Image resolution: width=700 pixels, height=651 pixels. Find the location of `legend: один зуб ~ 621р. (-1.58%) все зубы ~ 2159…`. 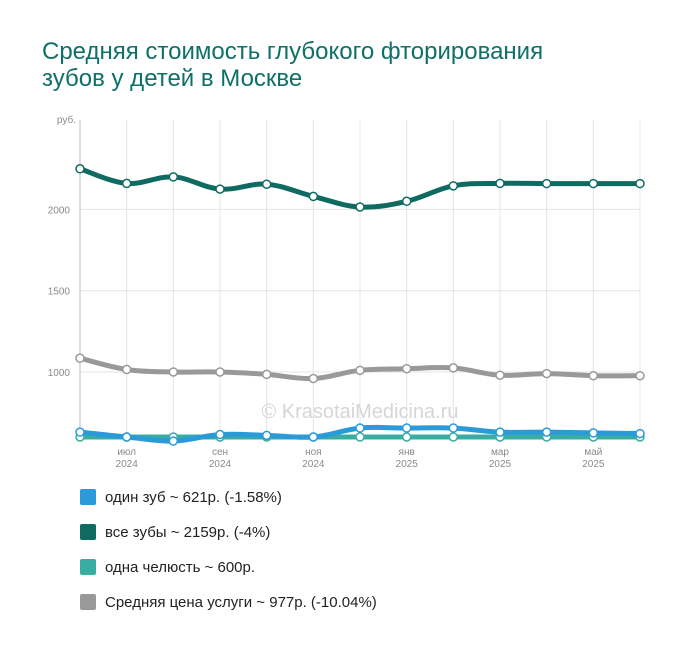

legend: один зуб ~ 621р. (-1.58%) все зубы ~ 2159… is located at coordinates (228, 558).